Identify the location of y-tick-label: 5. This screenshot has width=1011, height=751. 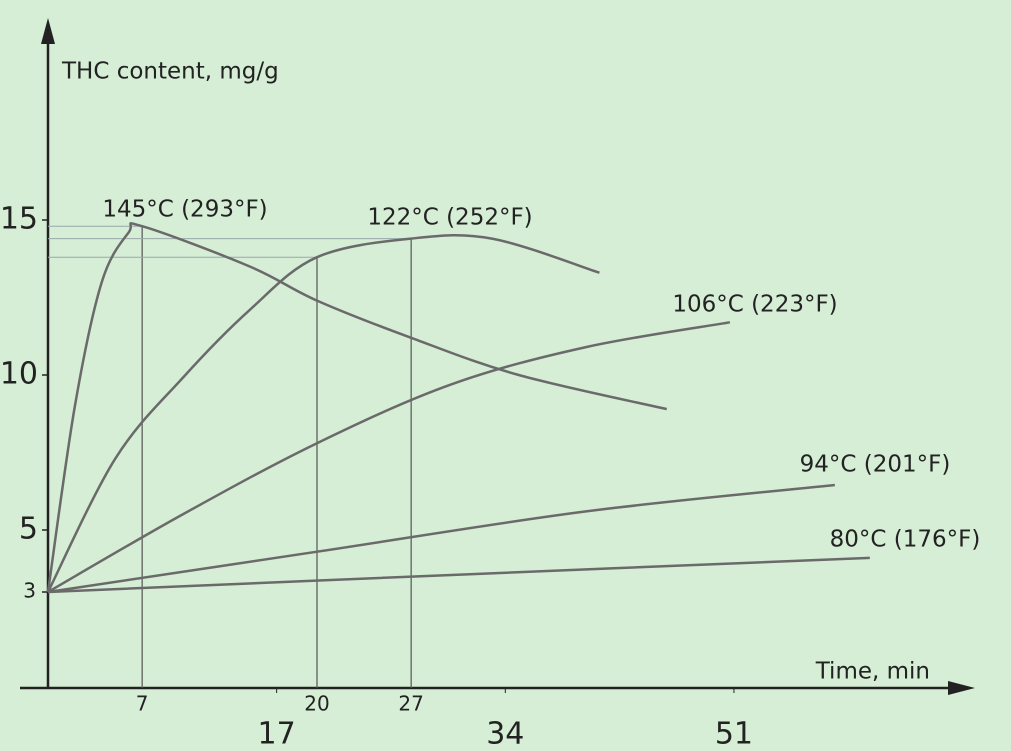
(28, 529).